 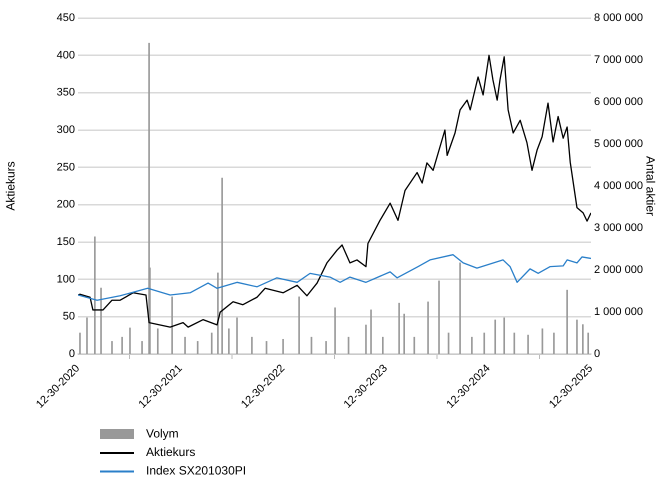 What do you see at coordinates (65, 130) in the screenshot?
I see `y-tick-label: 300` at bounding box center [65, 130].